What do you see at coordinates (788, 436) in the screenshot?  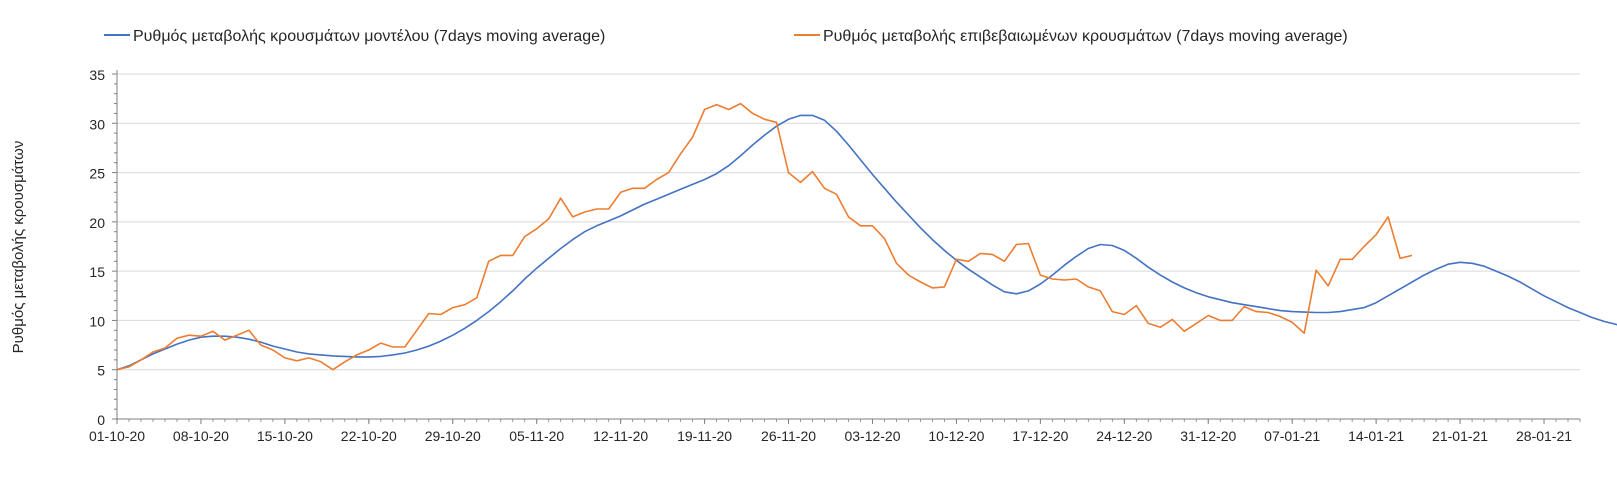 I see `x-tick-label: 26-11-20` at bounding box center [788, 436].